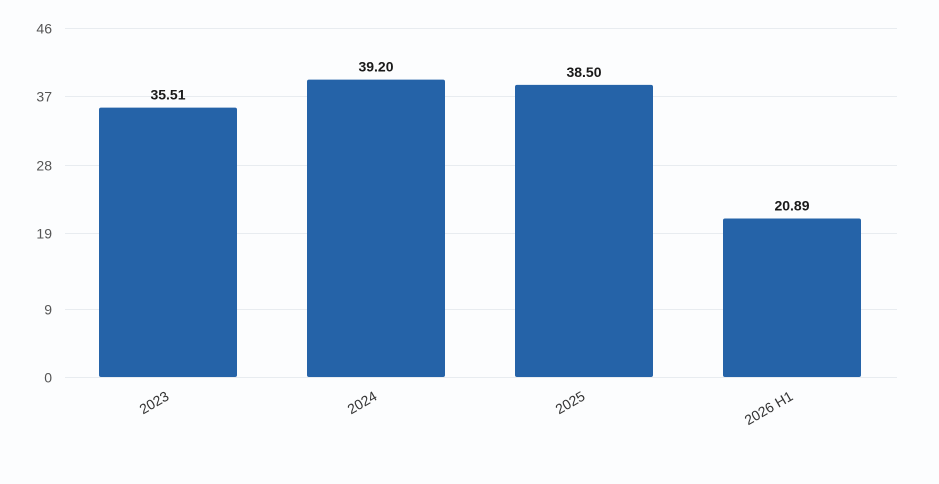 Image resolution: width=939 pixels, height=484 pixels. What do you see at coordinates (584, 231) in the screenshot?
I see `bar-2025` at bounding box center [584, 231].